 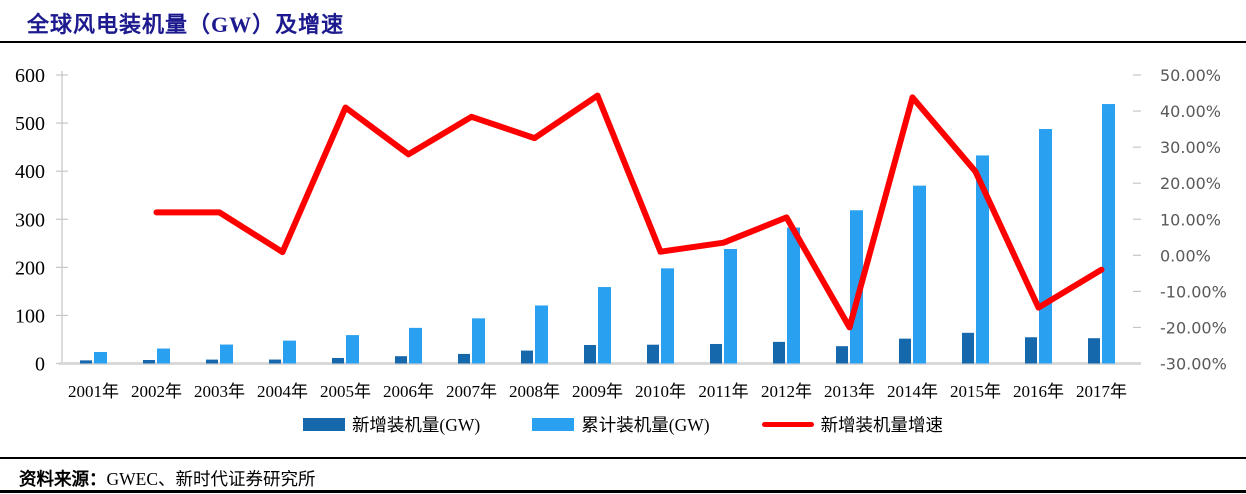 I want to click on x-axis-label: 2009年, so click(x=597, y=391).